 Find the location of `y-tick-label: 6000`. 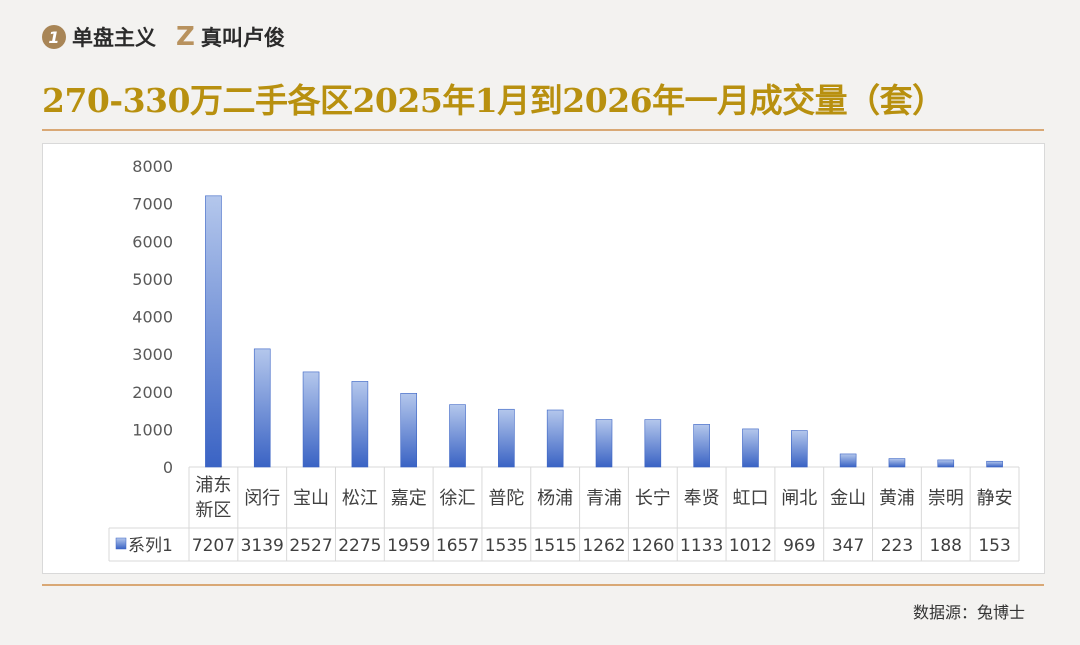

y-tick-label: 6000 is located at coordinates (152, 241).